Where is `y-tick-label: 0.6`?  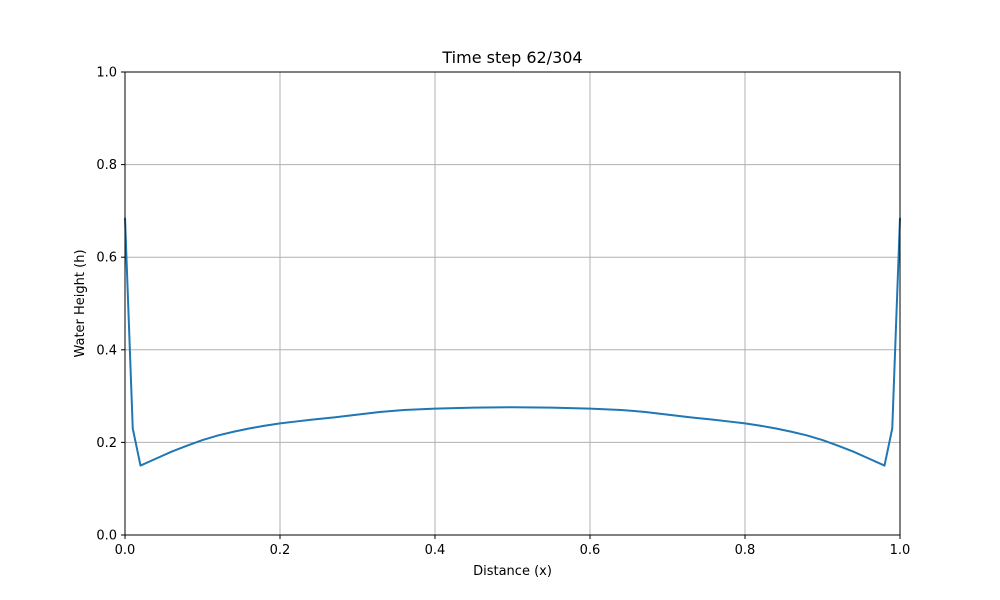 y-tick-label: 0.6 is located at coordinates (106, 258).